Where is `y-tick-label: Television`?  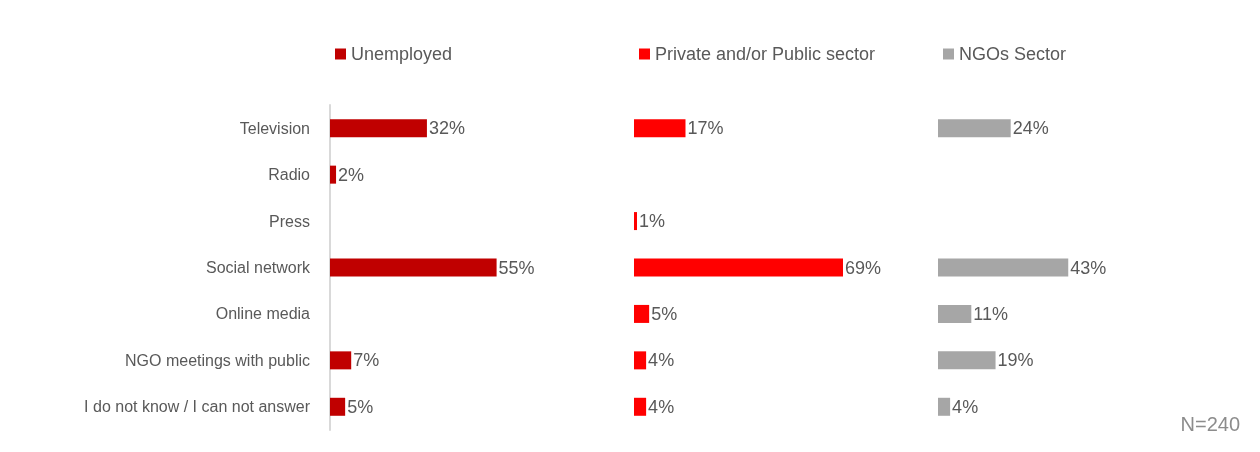
y-tick-label: Television is located at coordinates (274, 128).